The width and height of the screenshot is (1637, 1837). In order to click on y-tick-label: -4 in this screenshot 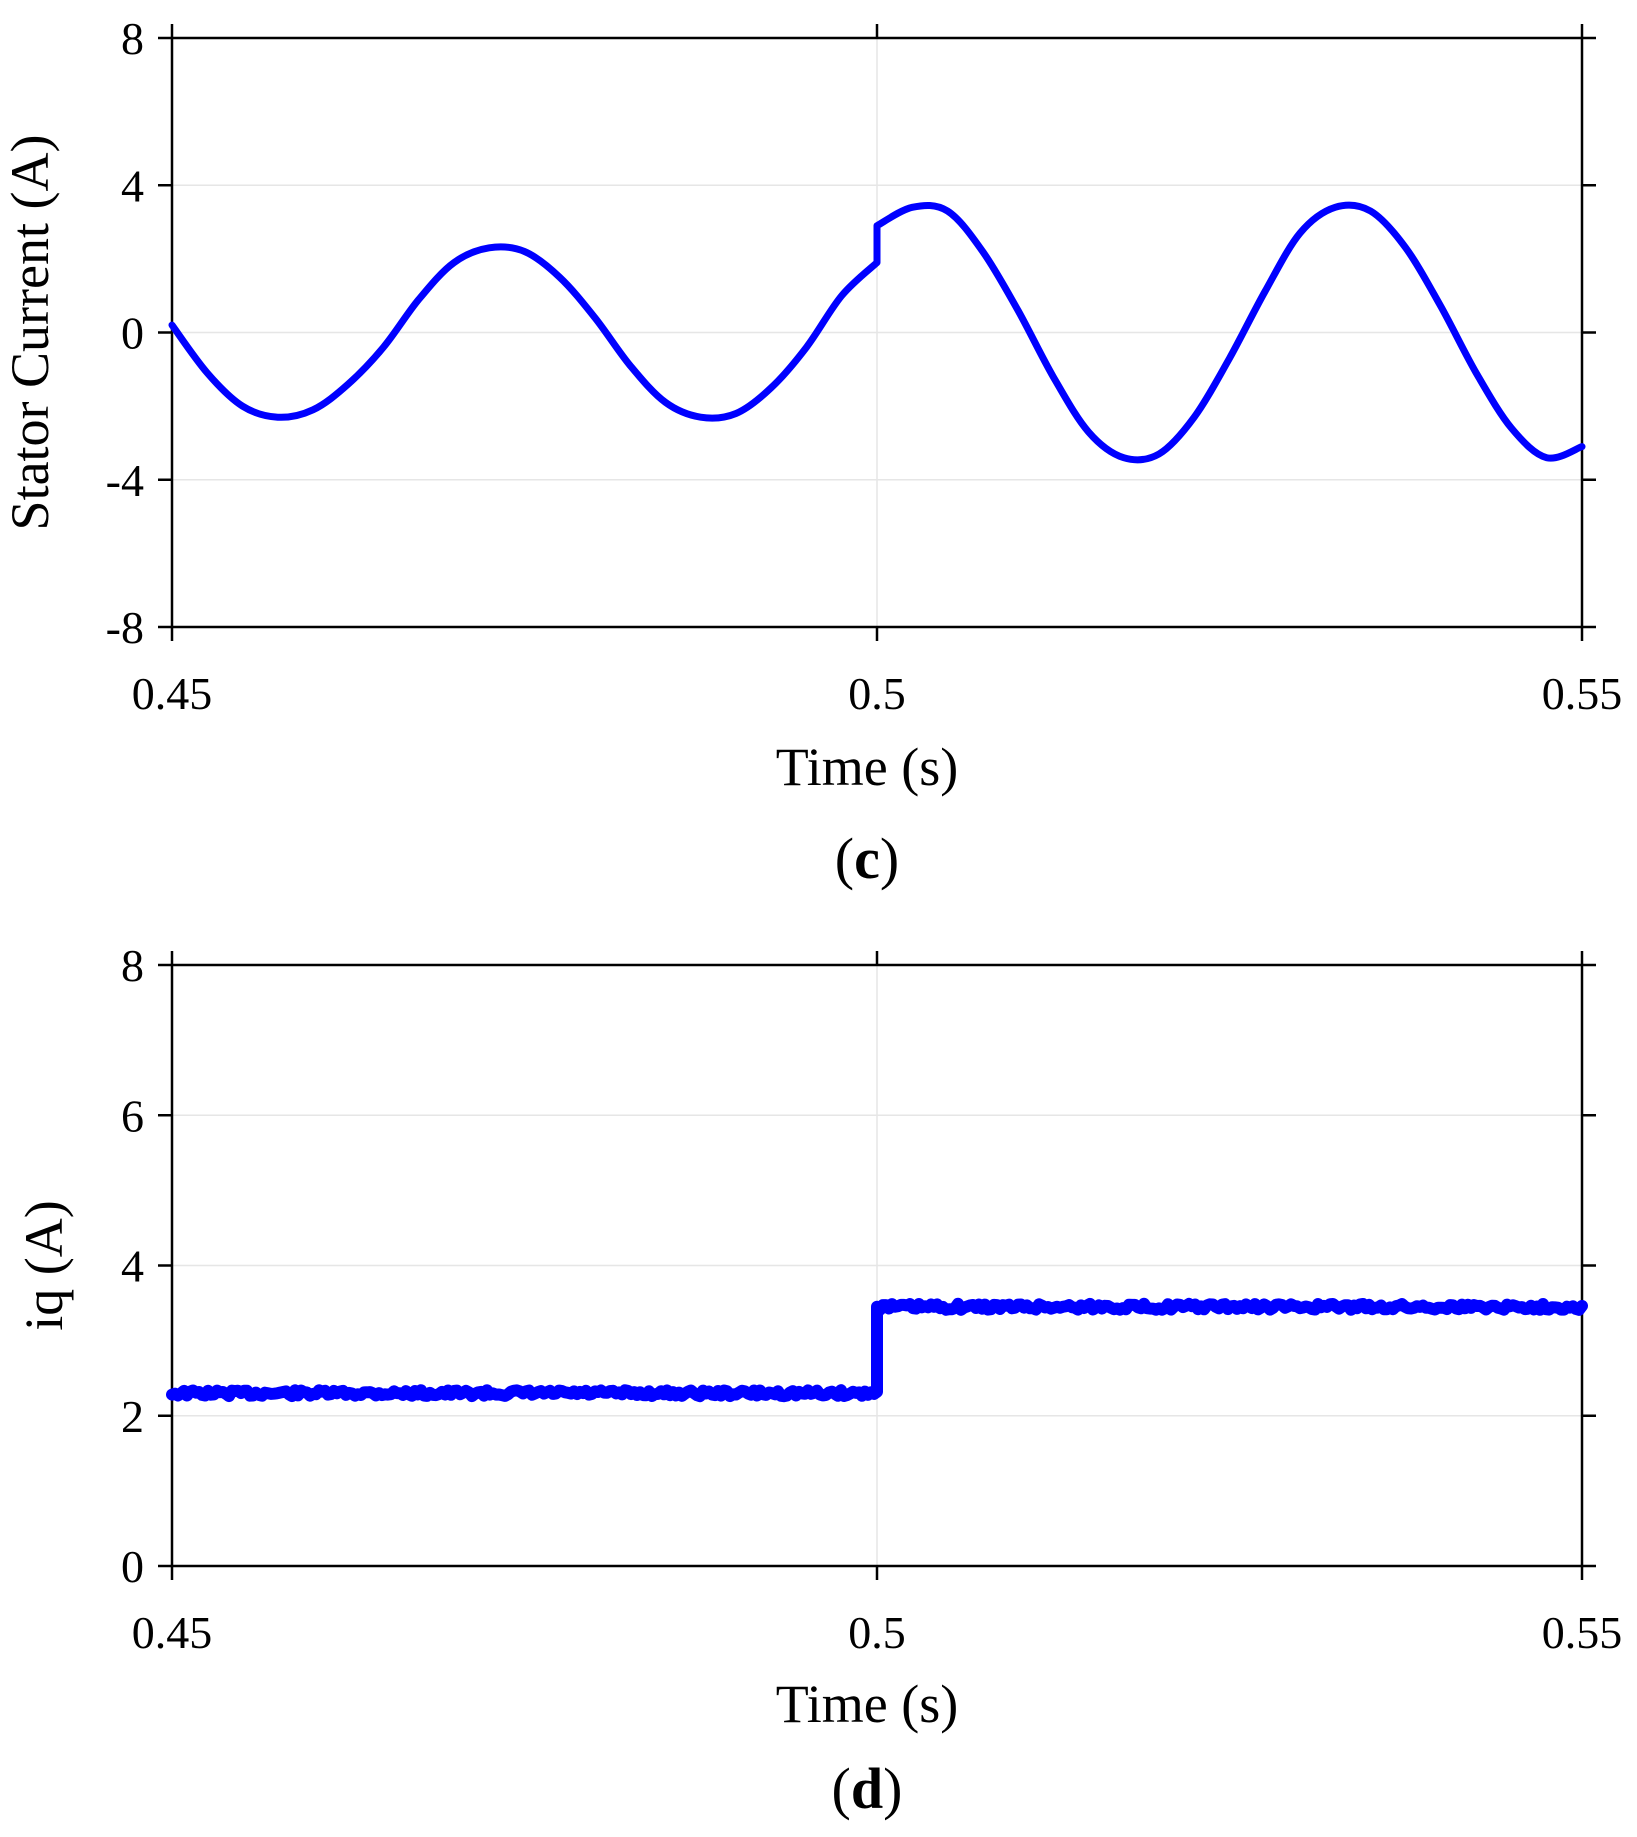, I will do `click(125, 480)`.